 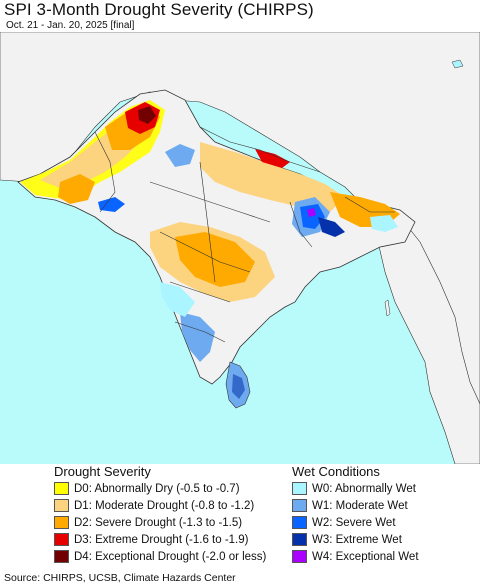 What do you see at coordinates (180, 155) in the screenshot?
I see `w1-rajasthan` at bounding box center [180, 155].